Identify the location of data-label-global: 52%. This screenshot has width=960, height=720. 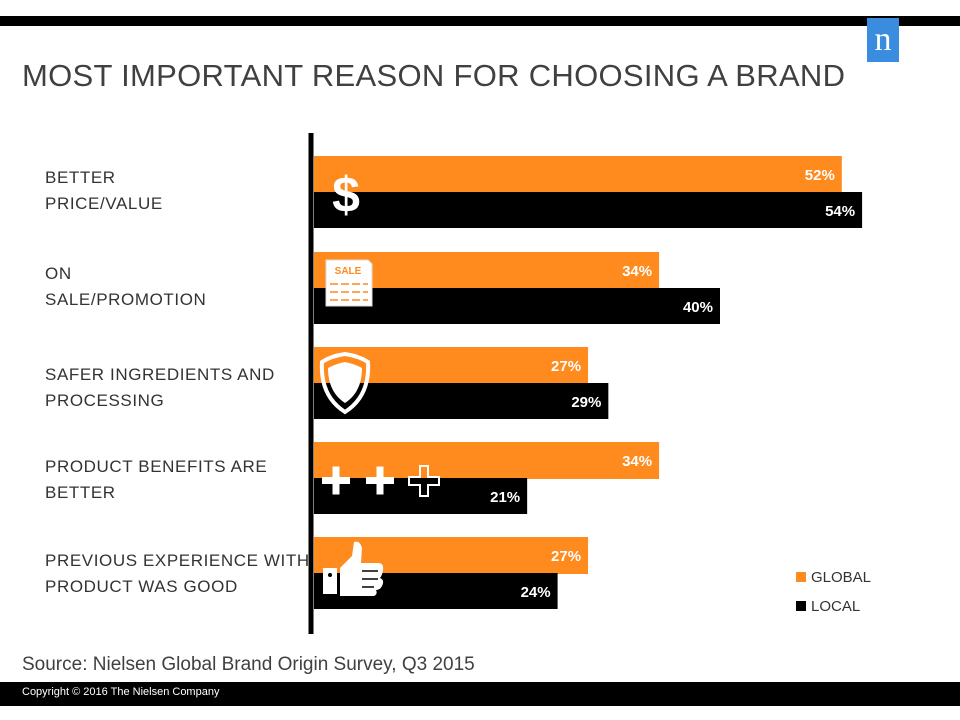
(820, 175).